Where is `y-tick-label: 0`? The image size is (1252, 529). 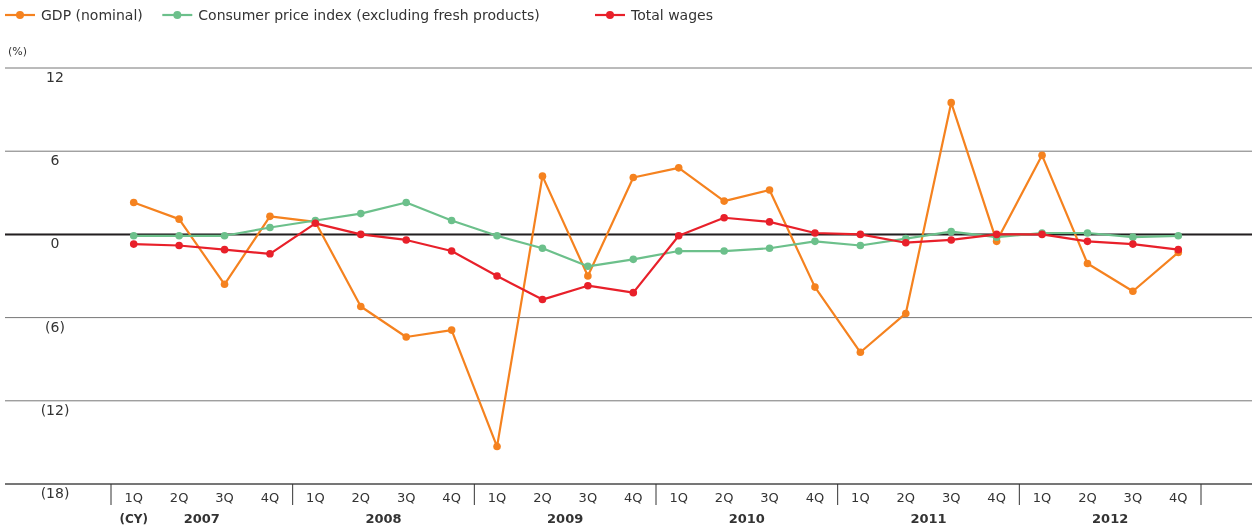
y-tick-label: 0 is located at coordinates (55, 243).